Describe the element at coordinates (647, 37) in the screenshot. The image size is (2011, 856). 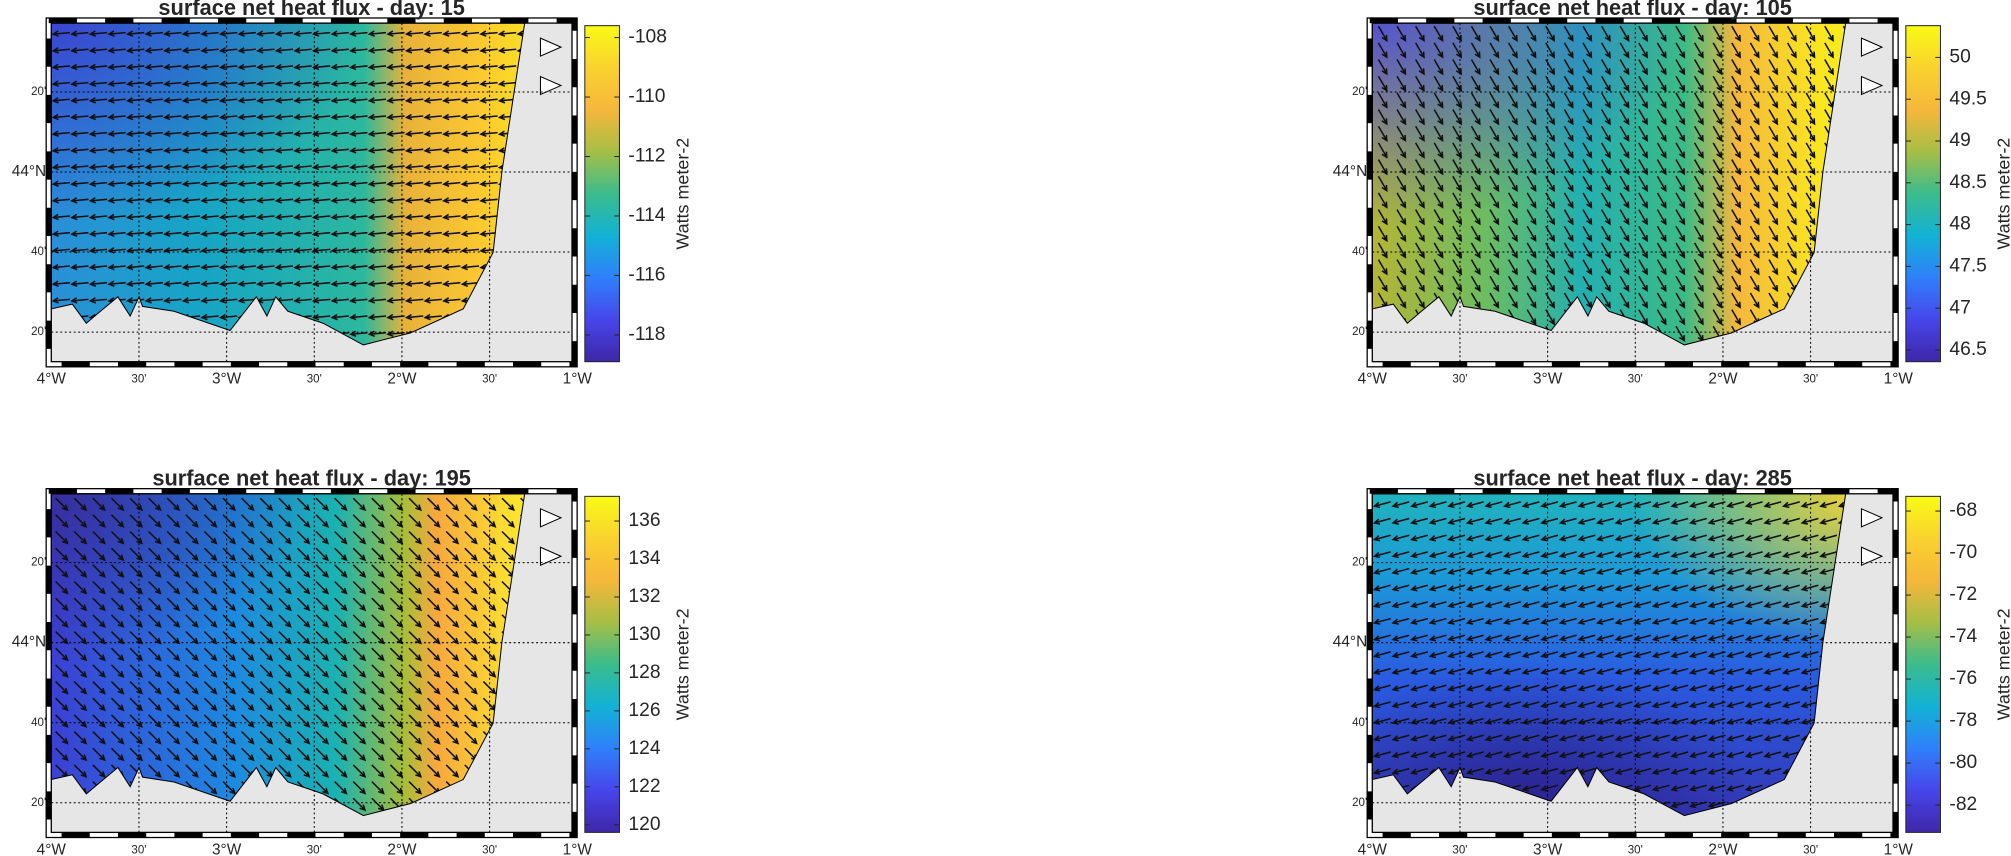
I see `colorbar-tick-label: -108` at that location.